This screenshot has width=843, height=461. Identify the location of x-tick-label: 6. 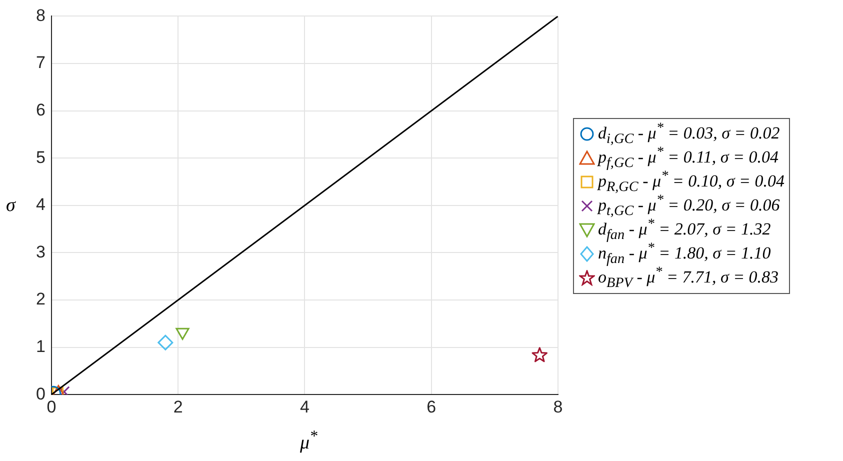
(431, 406).